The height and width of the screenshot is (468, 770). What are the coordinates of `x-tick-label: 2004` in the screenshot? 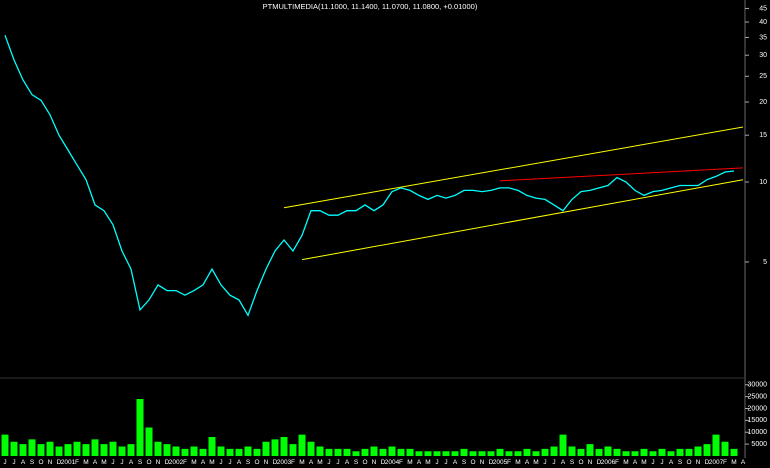 It's located at (392, 462).